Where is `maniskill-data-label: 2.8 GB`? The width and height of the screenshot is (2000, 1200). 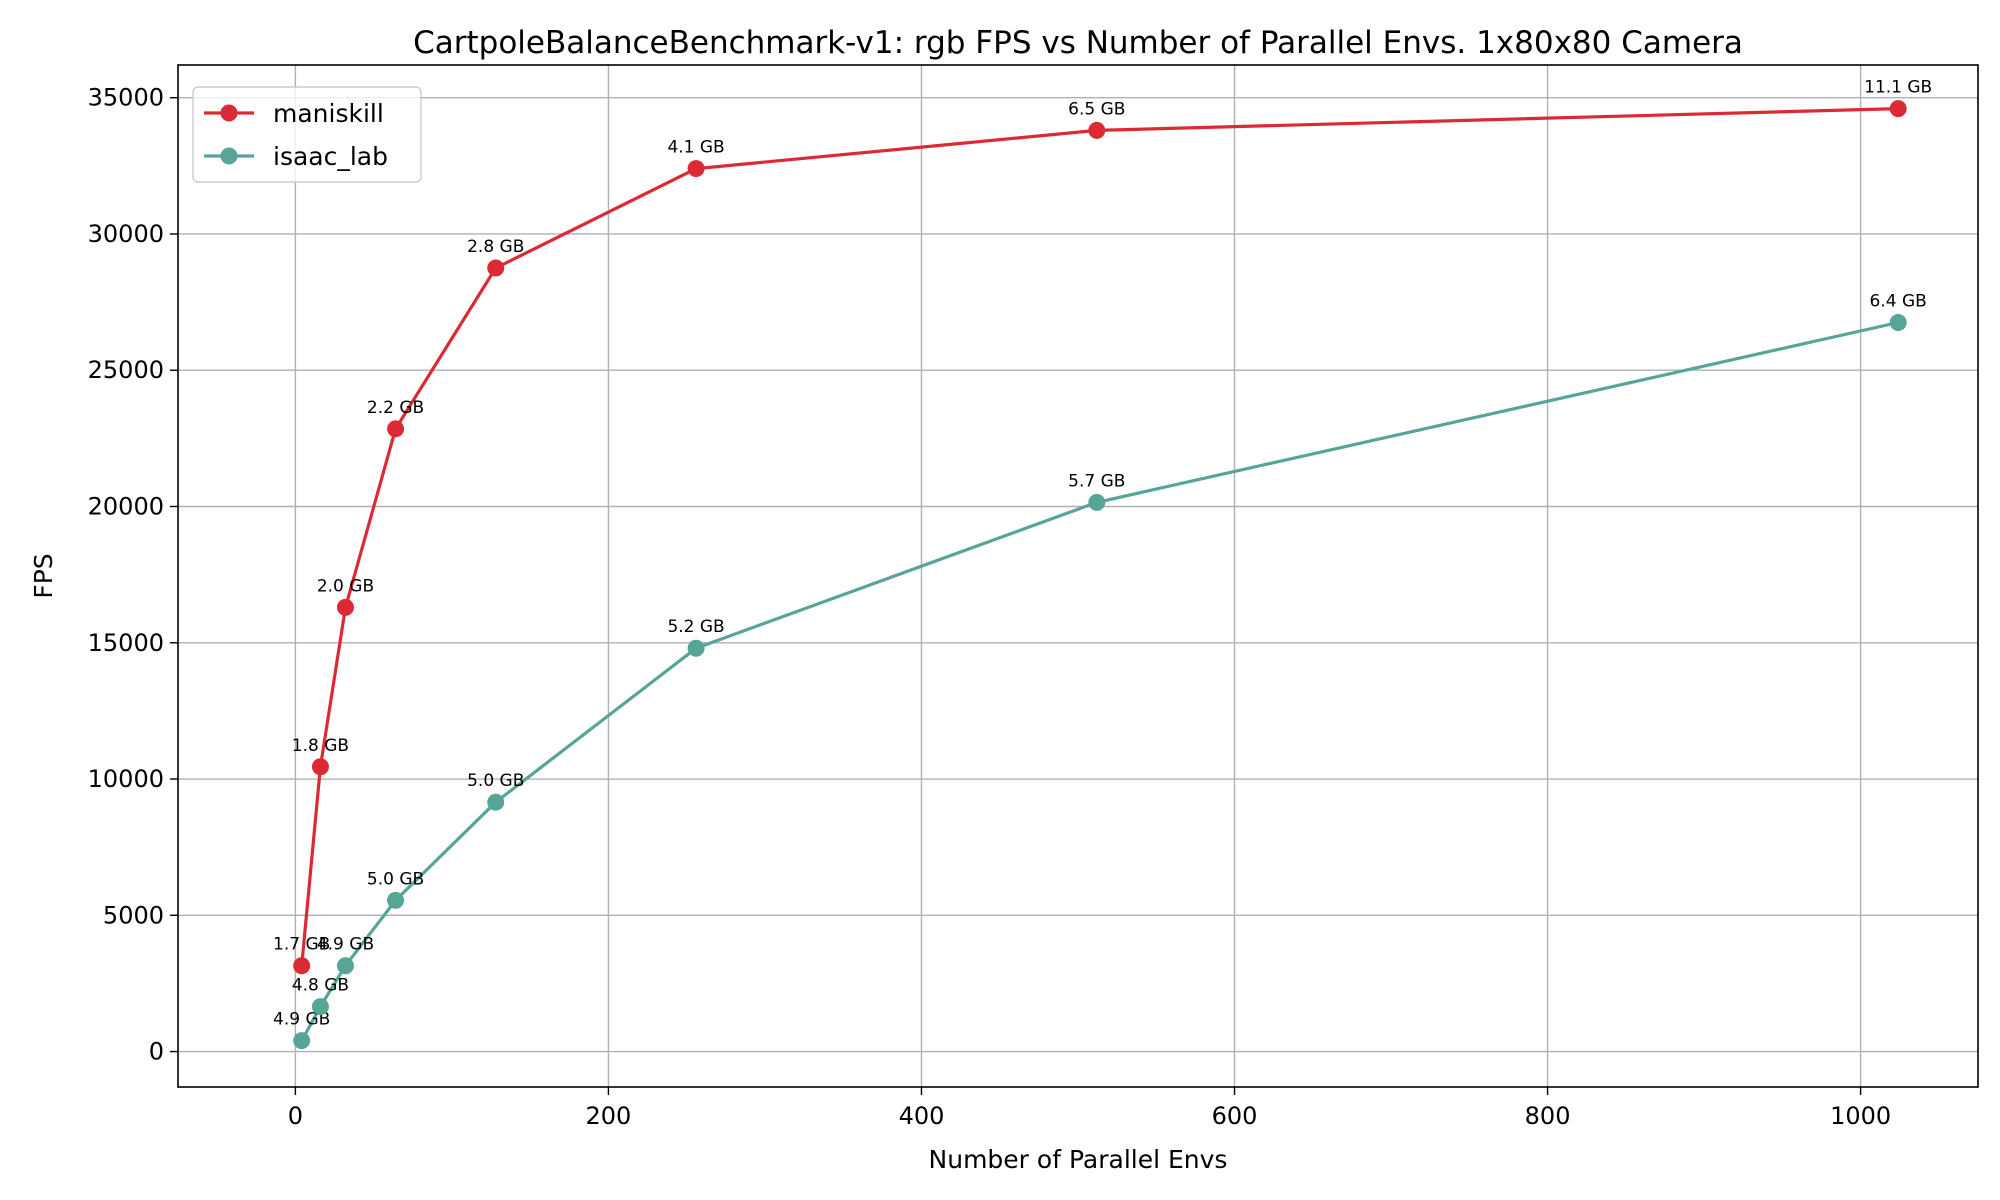
maniskill-data-label: 2.8 GB is located at coordinates (495, 247).